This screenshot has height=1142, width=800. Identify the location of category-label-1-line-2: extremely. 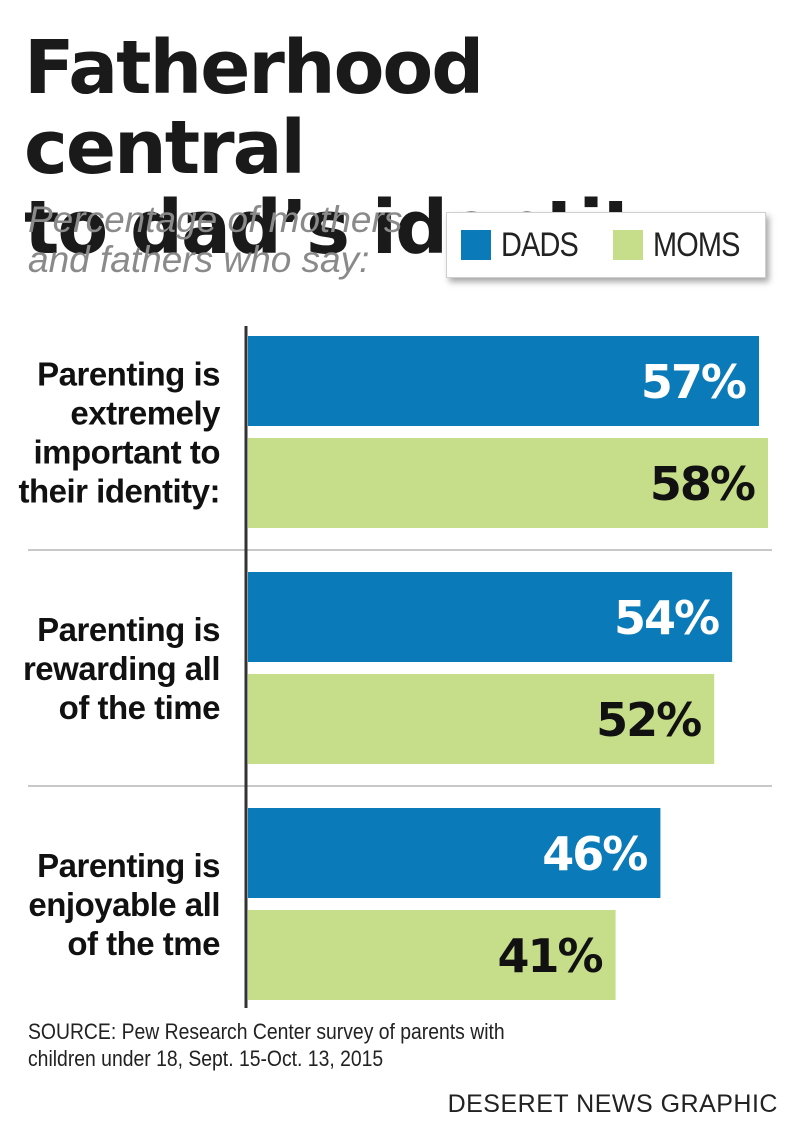
(145, 413).